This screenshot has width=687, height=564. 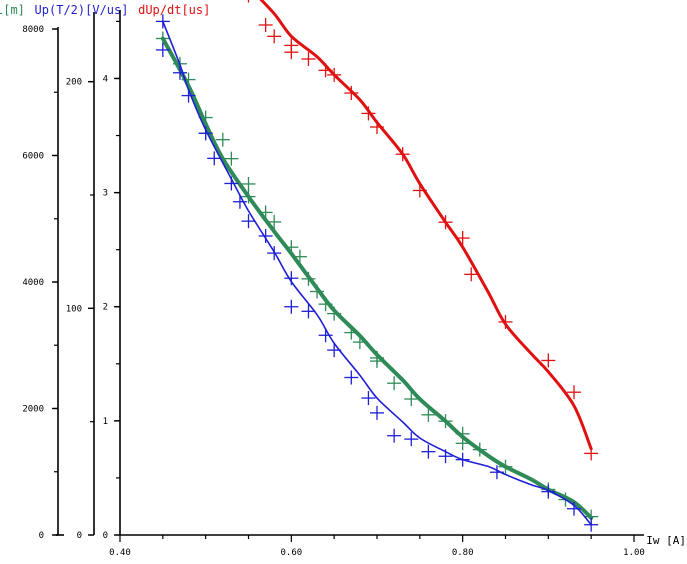 I want to click on x-axis-label: Iw [A], so click(x=666, y=540).